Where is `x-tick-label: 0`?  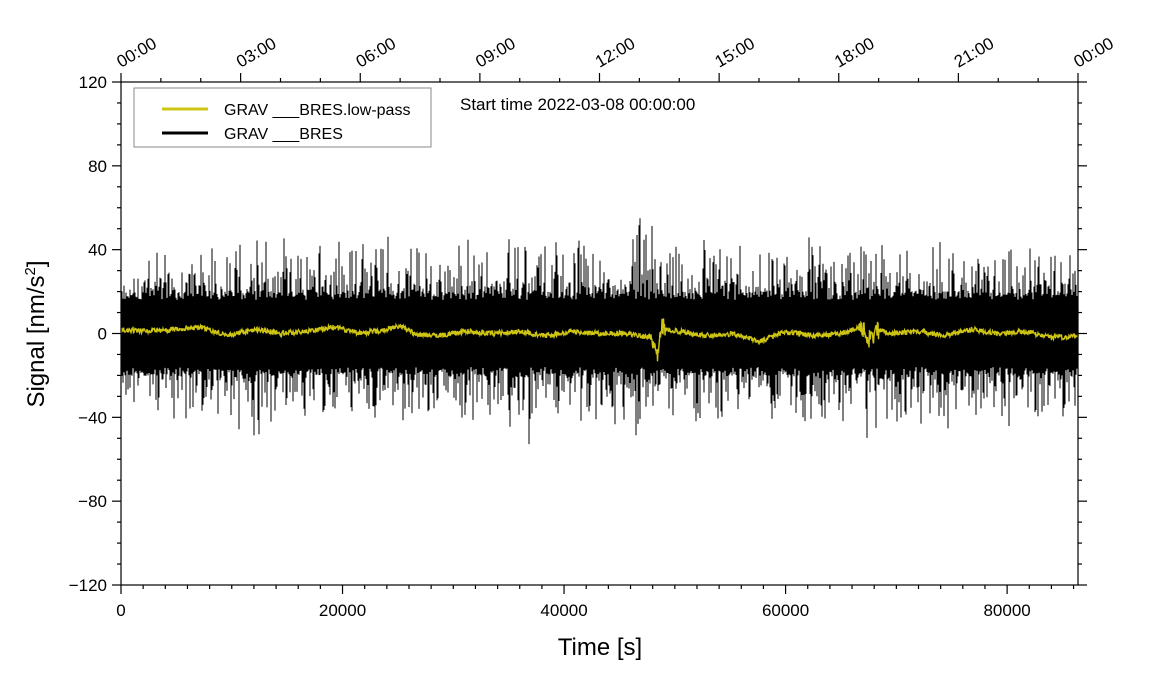 x-tick-label: 0 is located at coordinates (120, 610).